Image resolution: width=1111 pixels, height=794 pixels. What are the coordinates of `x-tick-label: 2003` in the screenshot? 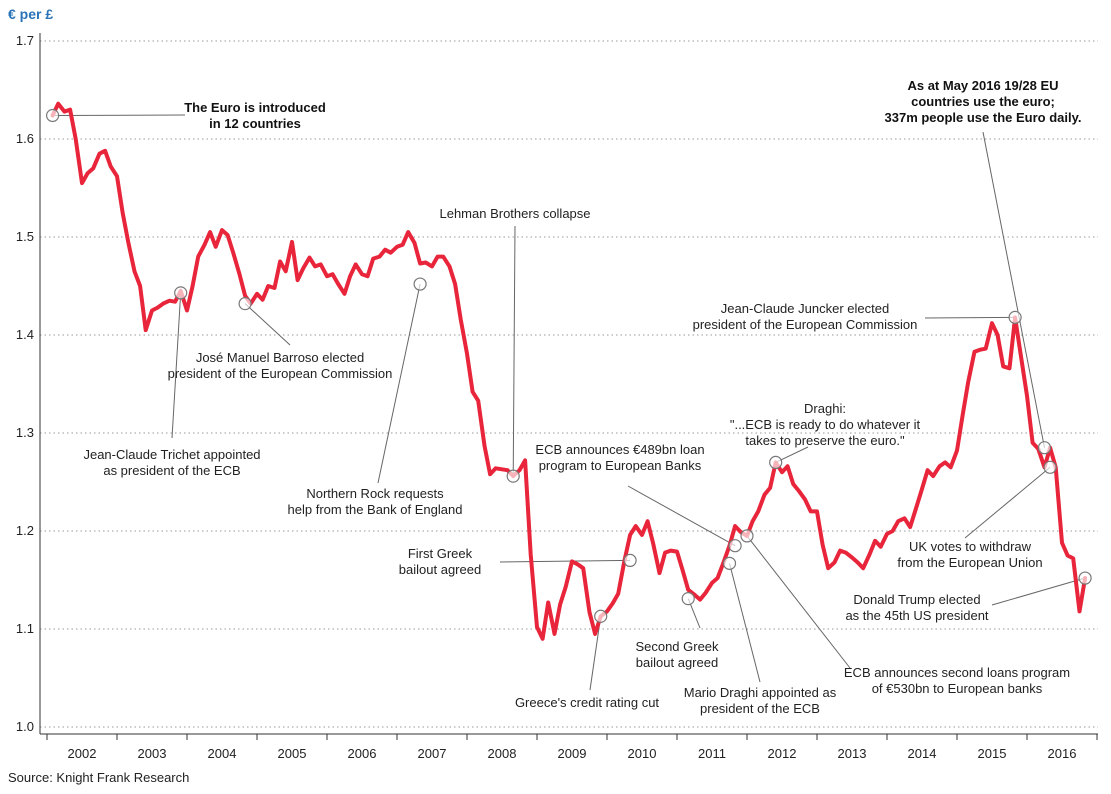 It's located at (152, 753).